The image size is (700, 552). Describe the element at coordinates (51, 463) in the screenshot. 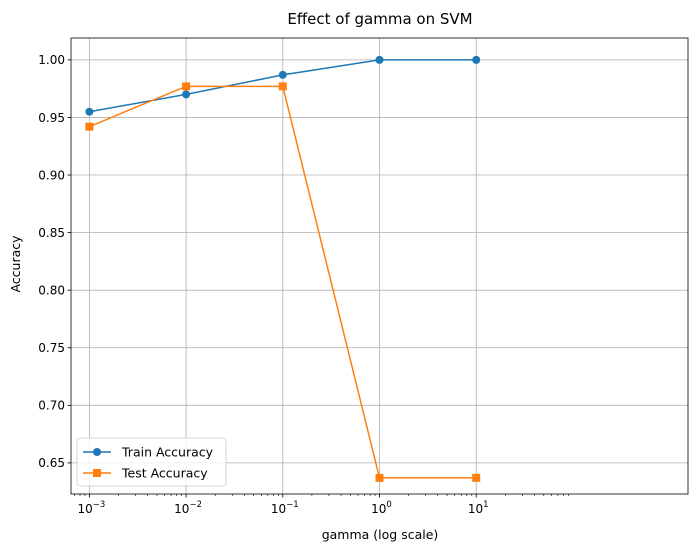

I see `y-tick-label: 0.65` at that location.